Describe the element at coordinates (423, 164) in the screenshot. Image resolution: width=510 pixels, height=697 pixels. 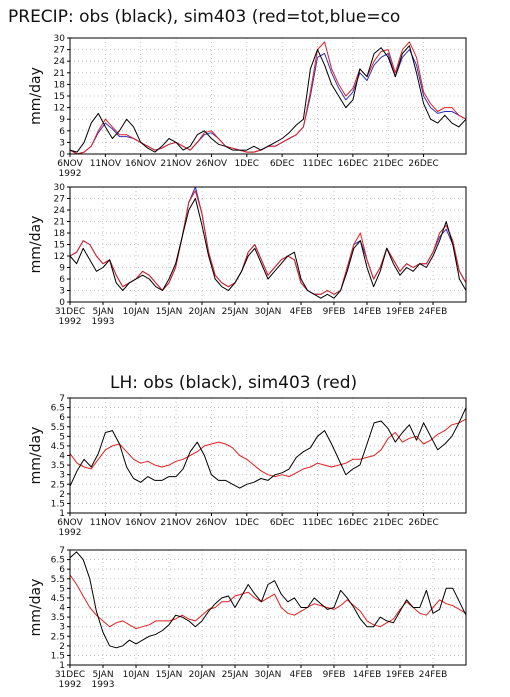
I see `x-tick-label: 26DEC` at that location.